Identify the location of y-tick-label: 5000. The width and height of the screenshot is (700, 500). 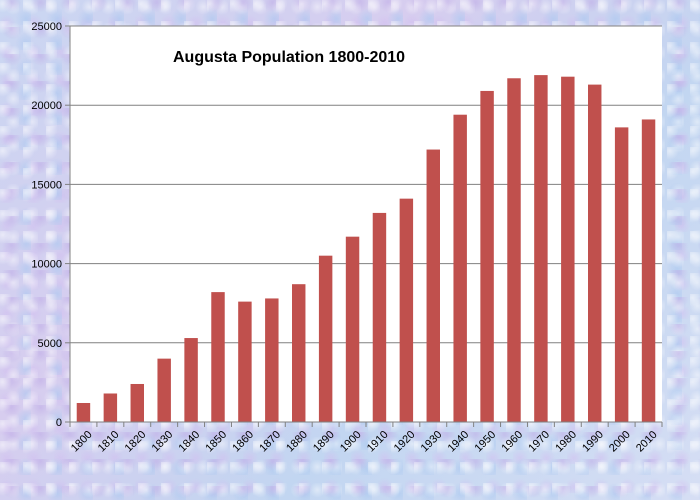
(50, 344).